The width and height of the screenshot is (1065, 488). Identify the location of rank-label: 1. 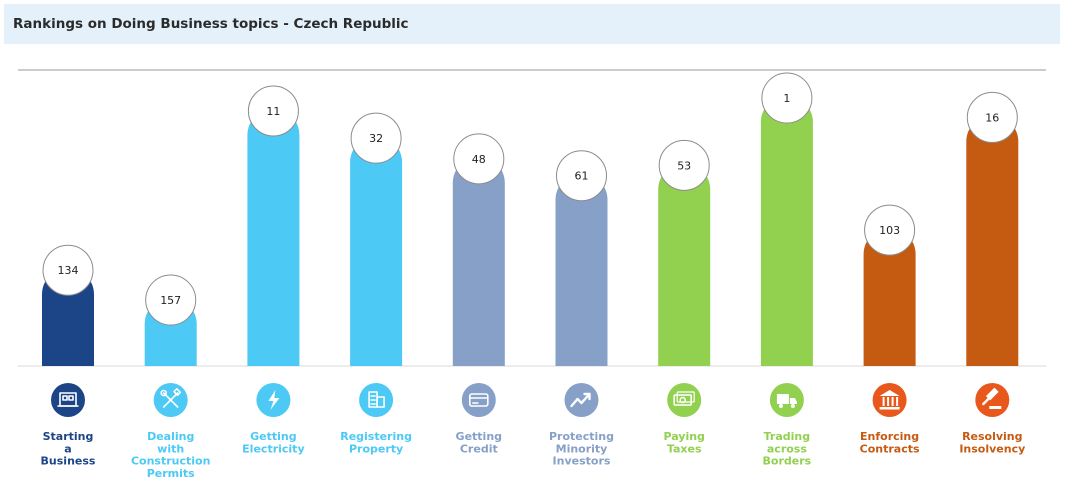
(786, 98).